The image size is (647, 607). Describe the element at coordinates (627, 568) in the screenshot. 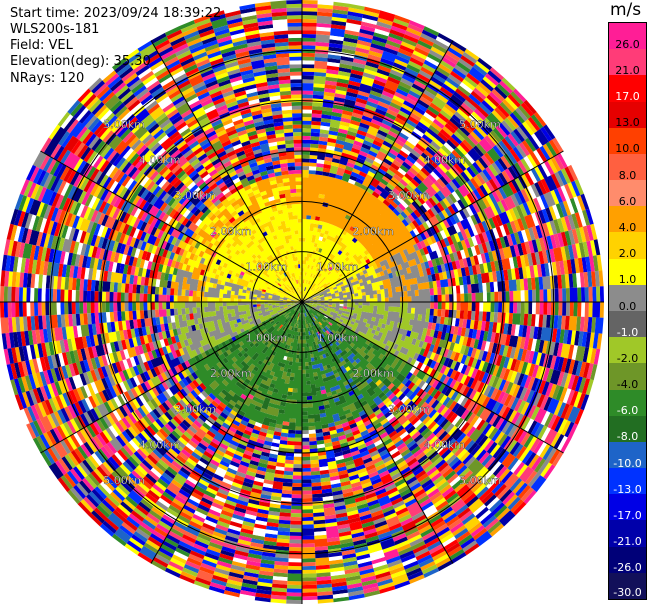

I see `colorbar-tick-label: -26.0` at that location.